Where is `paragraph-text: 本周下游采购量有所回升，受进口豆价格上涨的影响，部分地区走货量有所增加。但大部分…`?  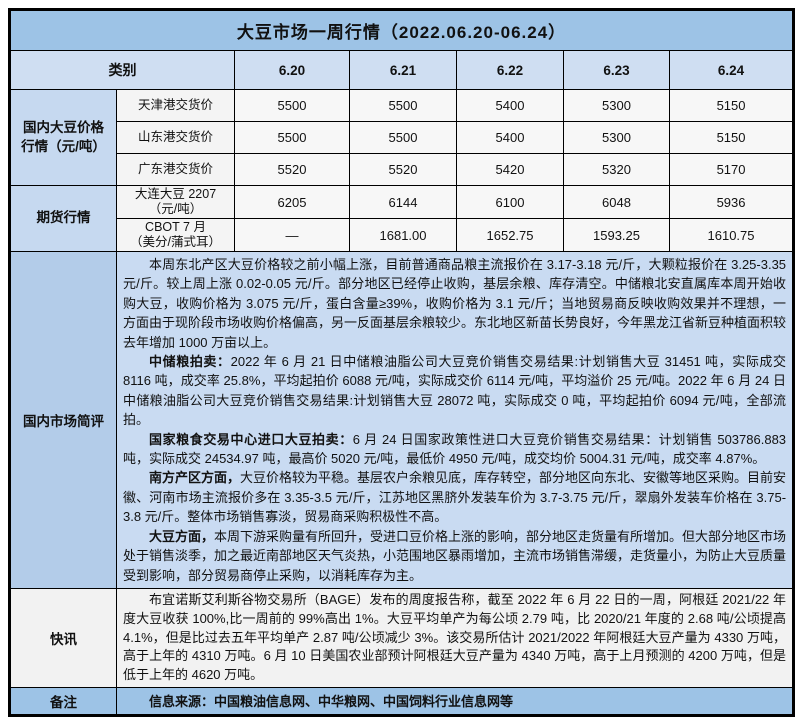
paragraph-text: 本周下游采购量有所回升，受进口豆价格上涨的影响，部分地区走货量有所增加。但大部分… is located at coordinates (455, 555).